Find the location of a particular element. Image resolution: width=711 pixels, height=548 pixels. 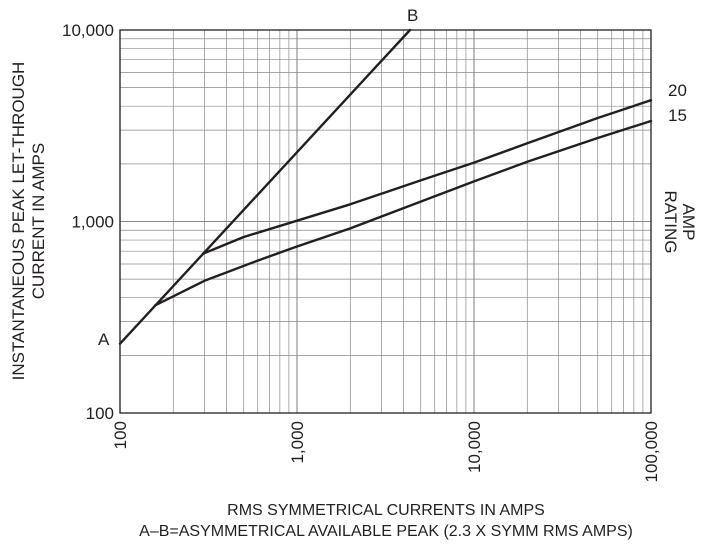

y-tick-label: 100 is located at coordinates (100, 413).